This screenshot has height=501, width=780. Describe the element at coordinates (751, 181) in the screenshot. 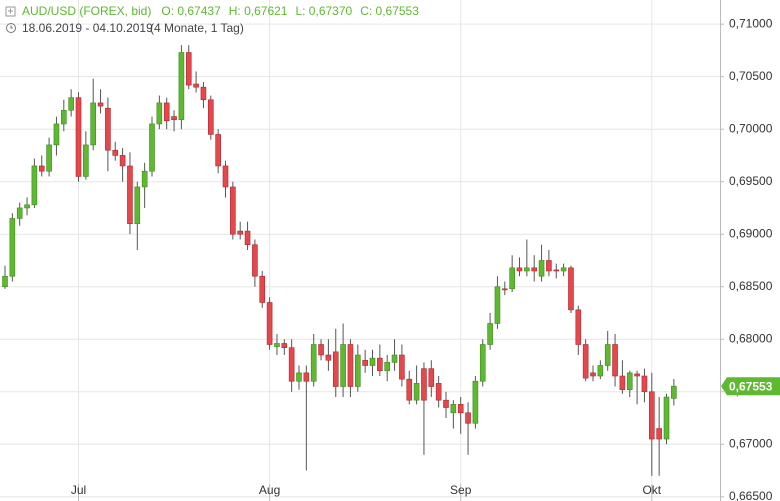

I see `y-tick-label: 0,69500` at that location.